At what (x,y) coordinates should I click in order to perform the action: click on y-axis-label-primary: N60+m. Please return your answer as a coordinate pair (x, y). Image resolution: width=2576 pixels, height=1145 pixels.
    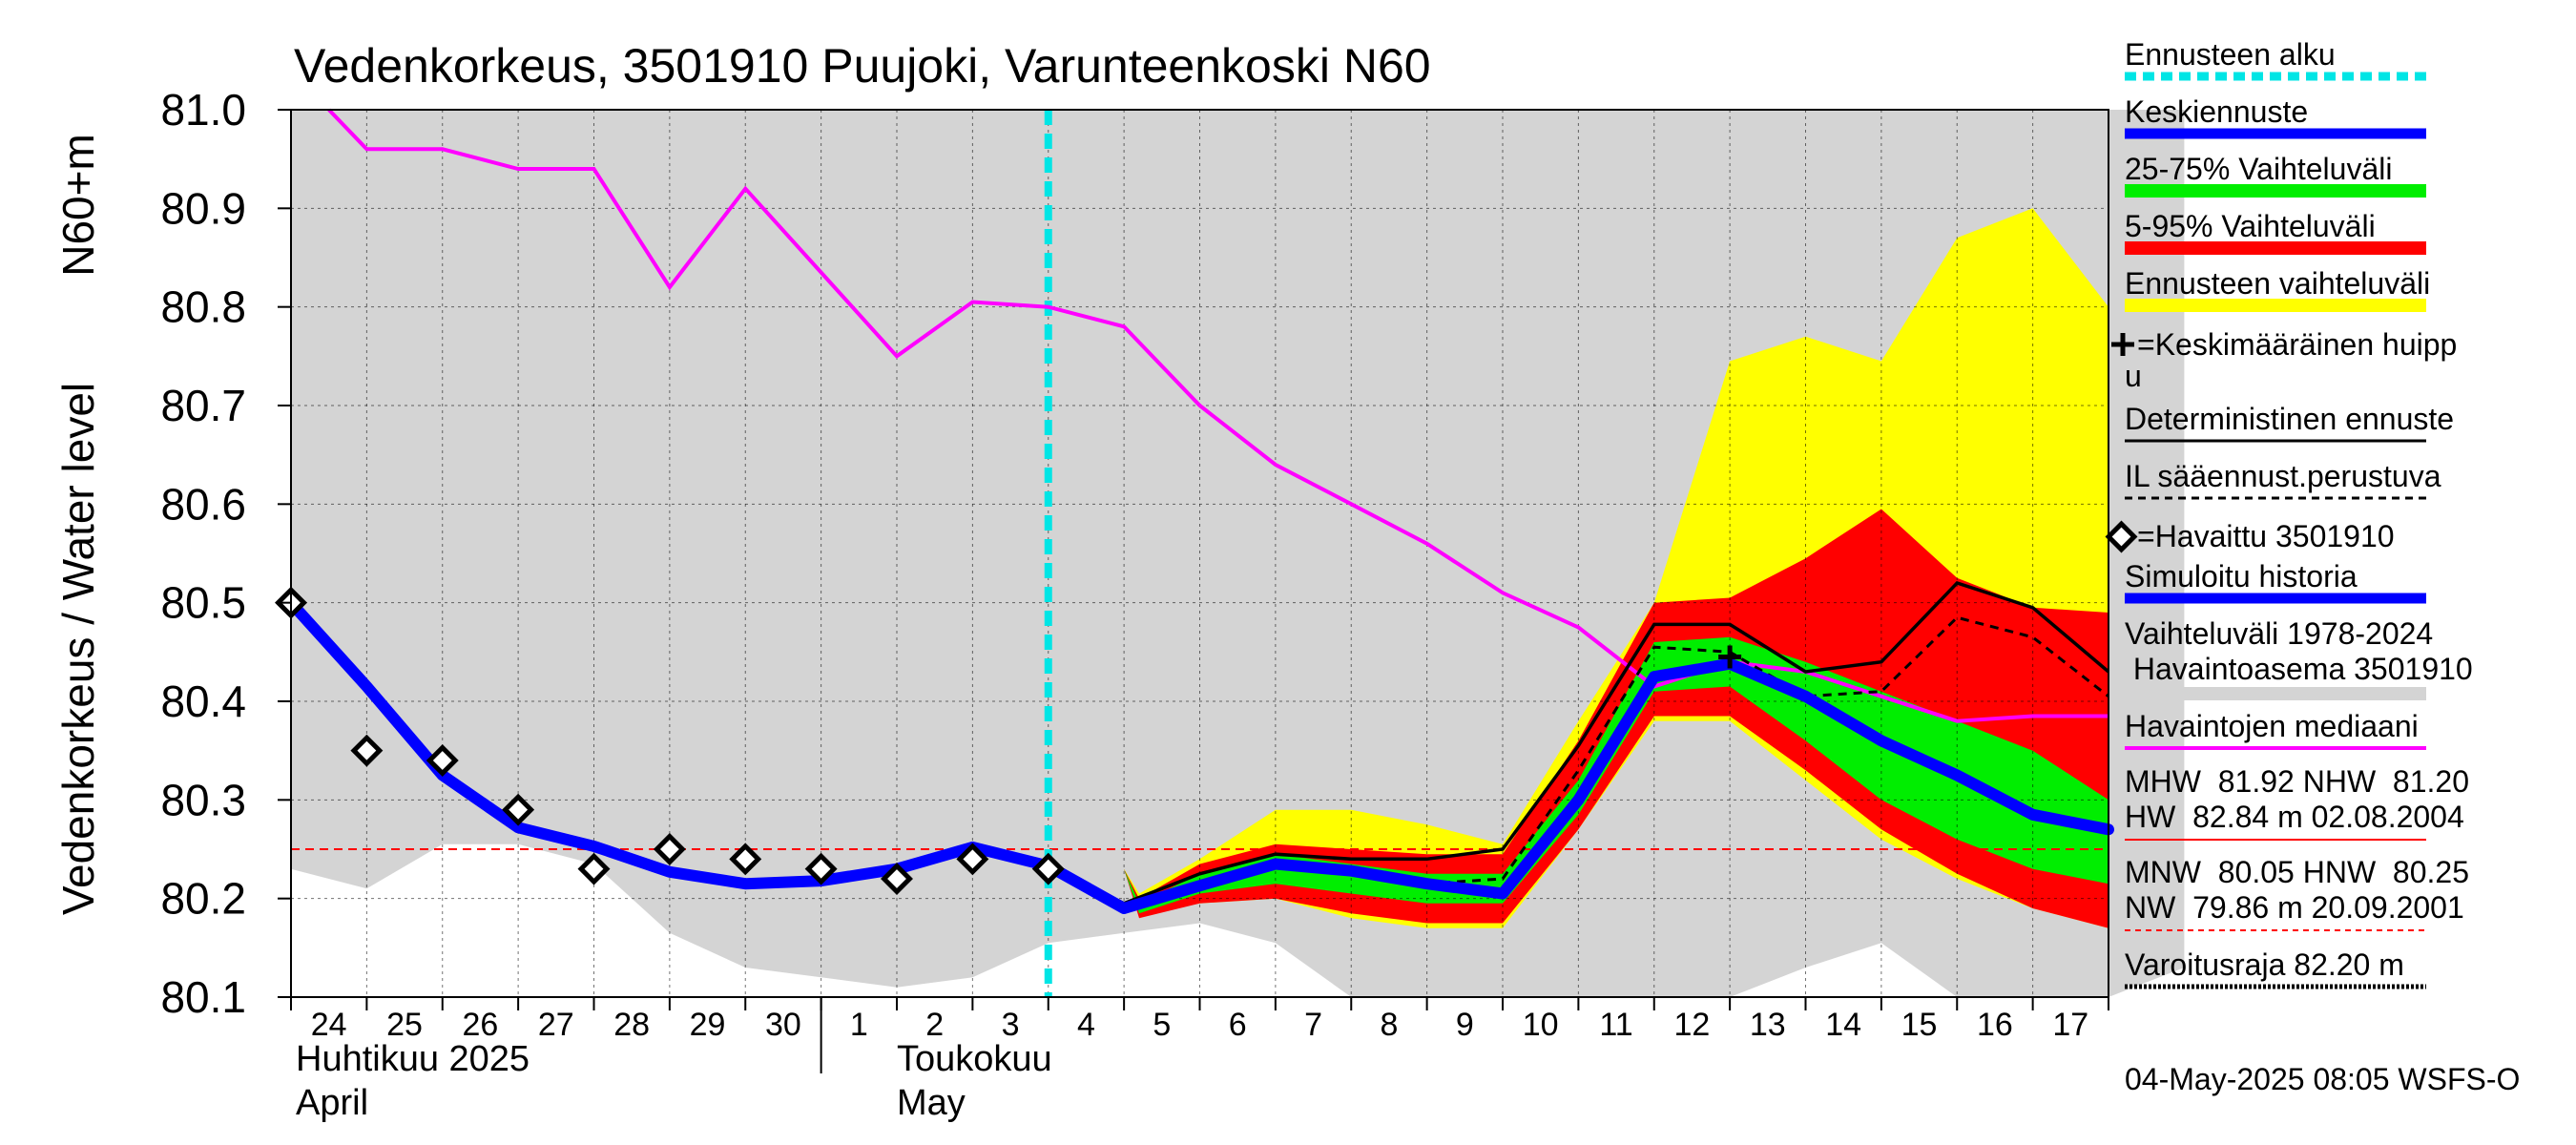
    Looking at the image, I should click on (78, 205).